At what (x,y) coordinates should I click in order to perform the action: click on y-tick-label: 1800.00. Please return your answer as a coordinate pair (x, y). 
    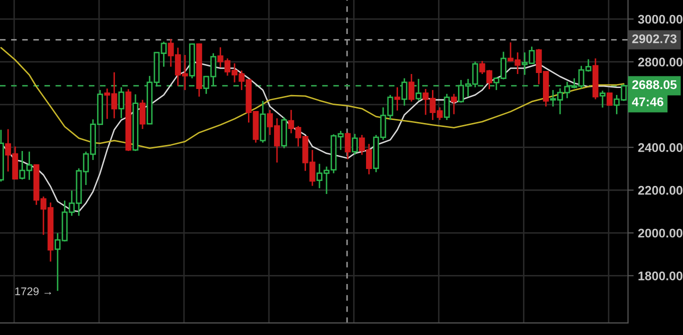
    Looking at the image, I should click on (660, 275).